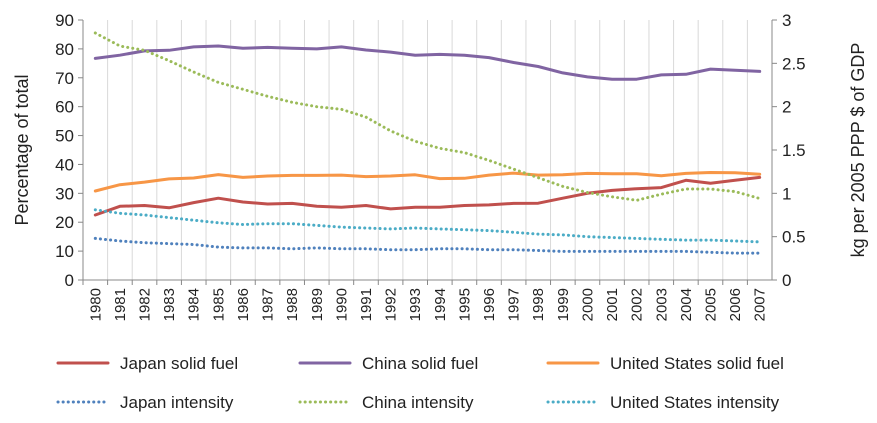 The width and height of the screenshot is (877, 423). Describe the element at coordinates (489, 304) in the screenshot. I see `x-tick-label: 1996` at that location.